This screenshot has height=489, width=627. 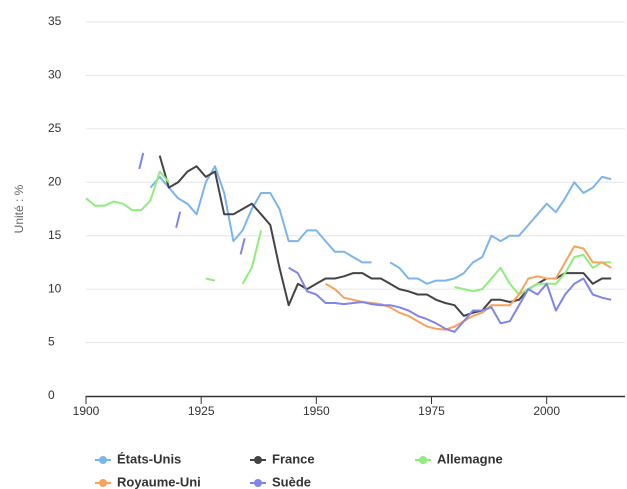 I want to click on legend-label: Allemagne, so click(x=470, y=458).